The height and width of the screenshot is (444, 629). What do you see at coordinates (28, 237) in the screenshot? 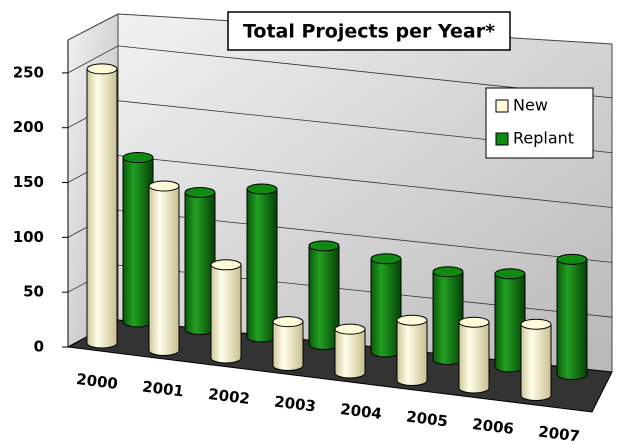
I see `y-tick-label: 100` at bounding box center [28, 237].